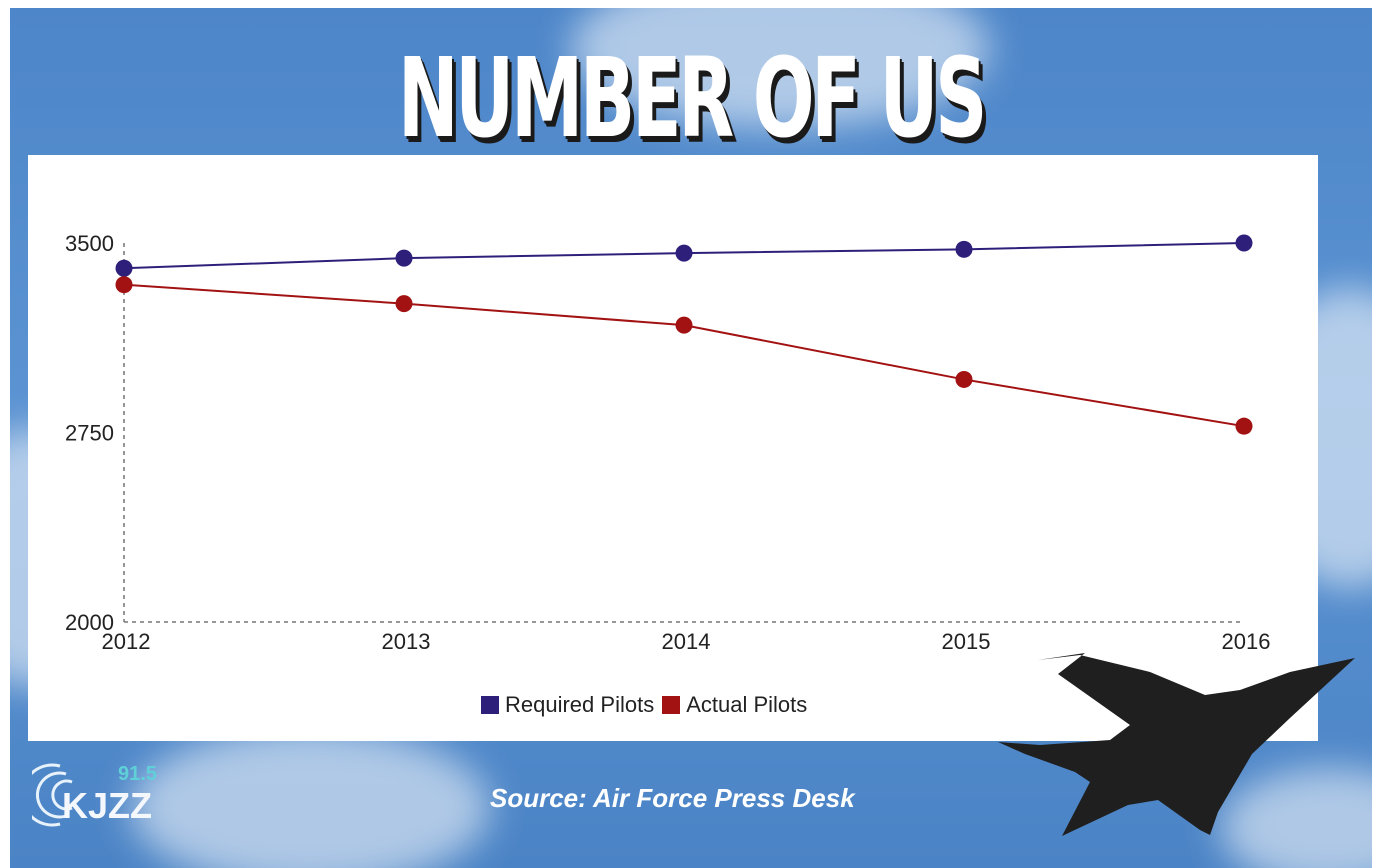 This screenshot has height=868, width=1377. I want to click on chart-legend: Required Pilots Actual Pilots, so click(644, 705).